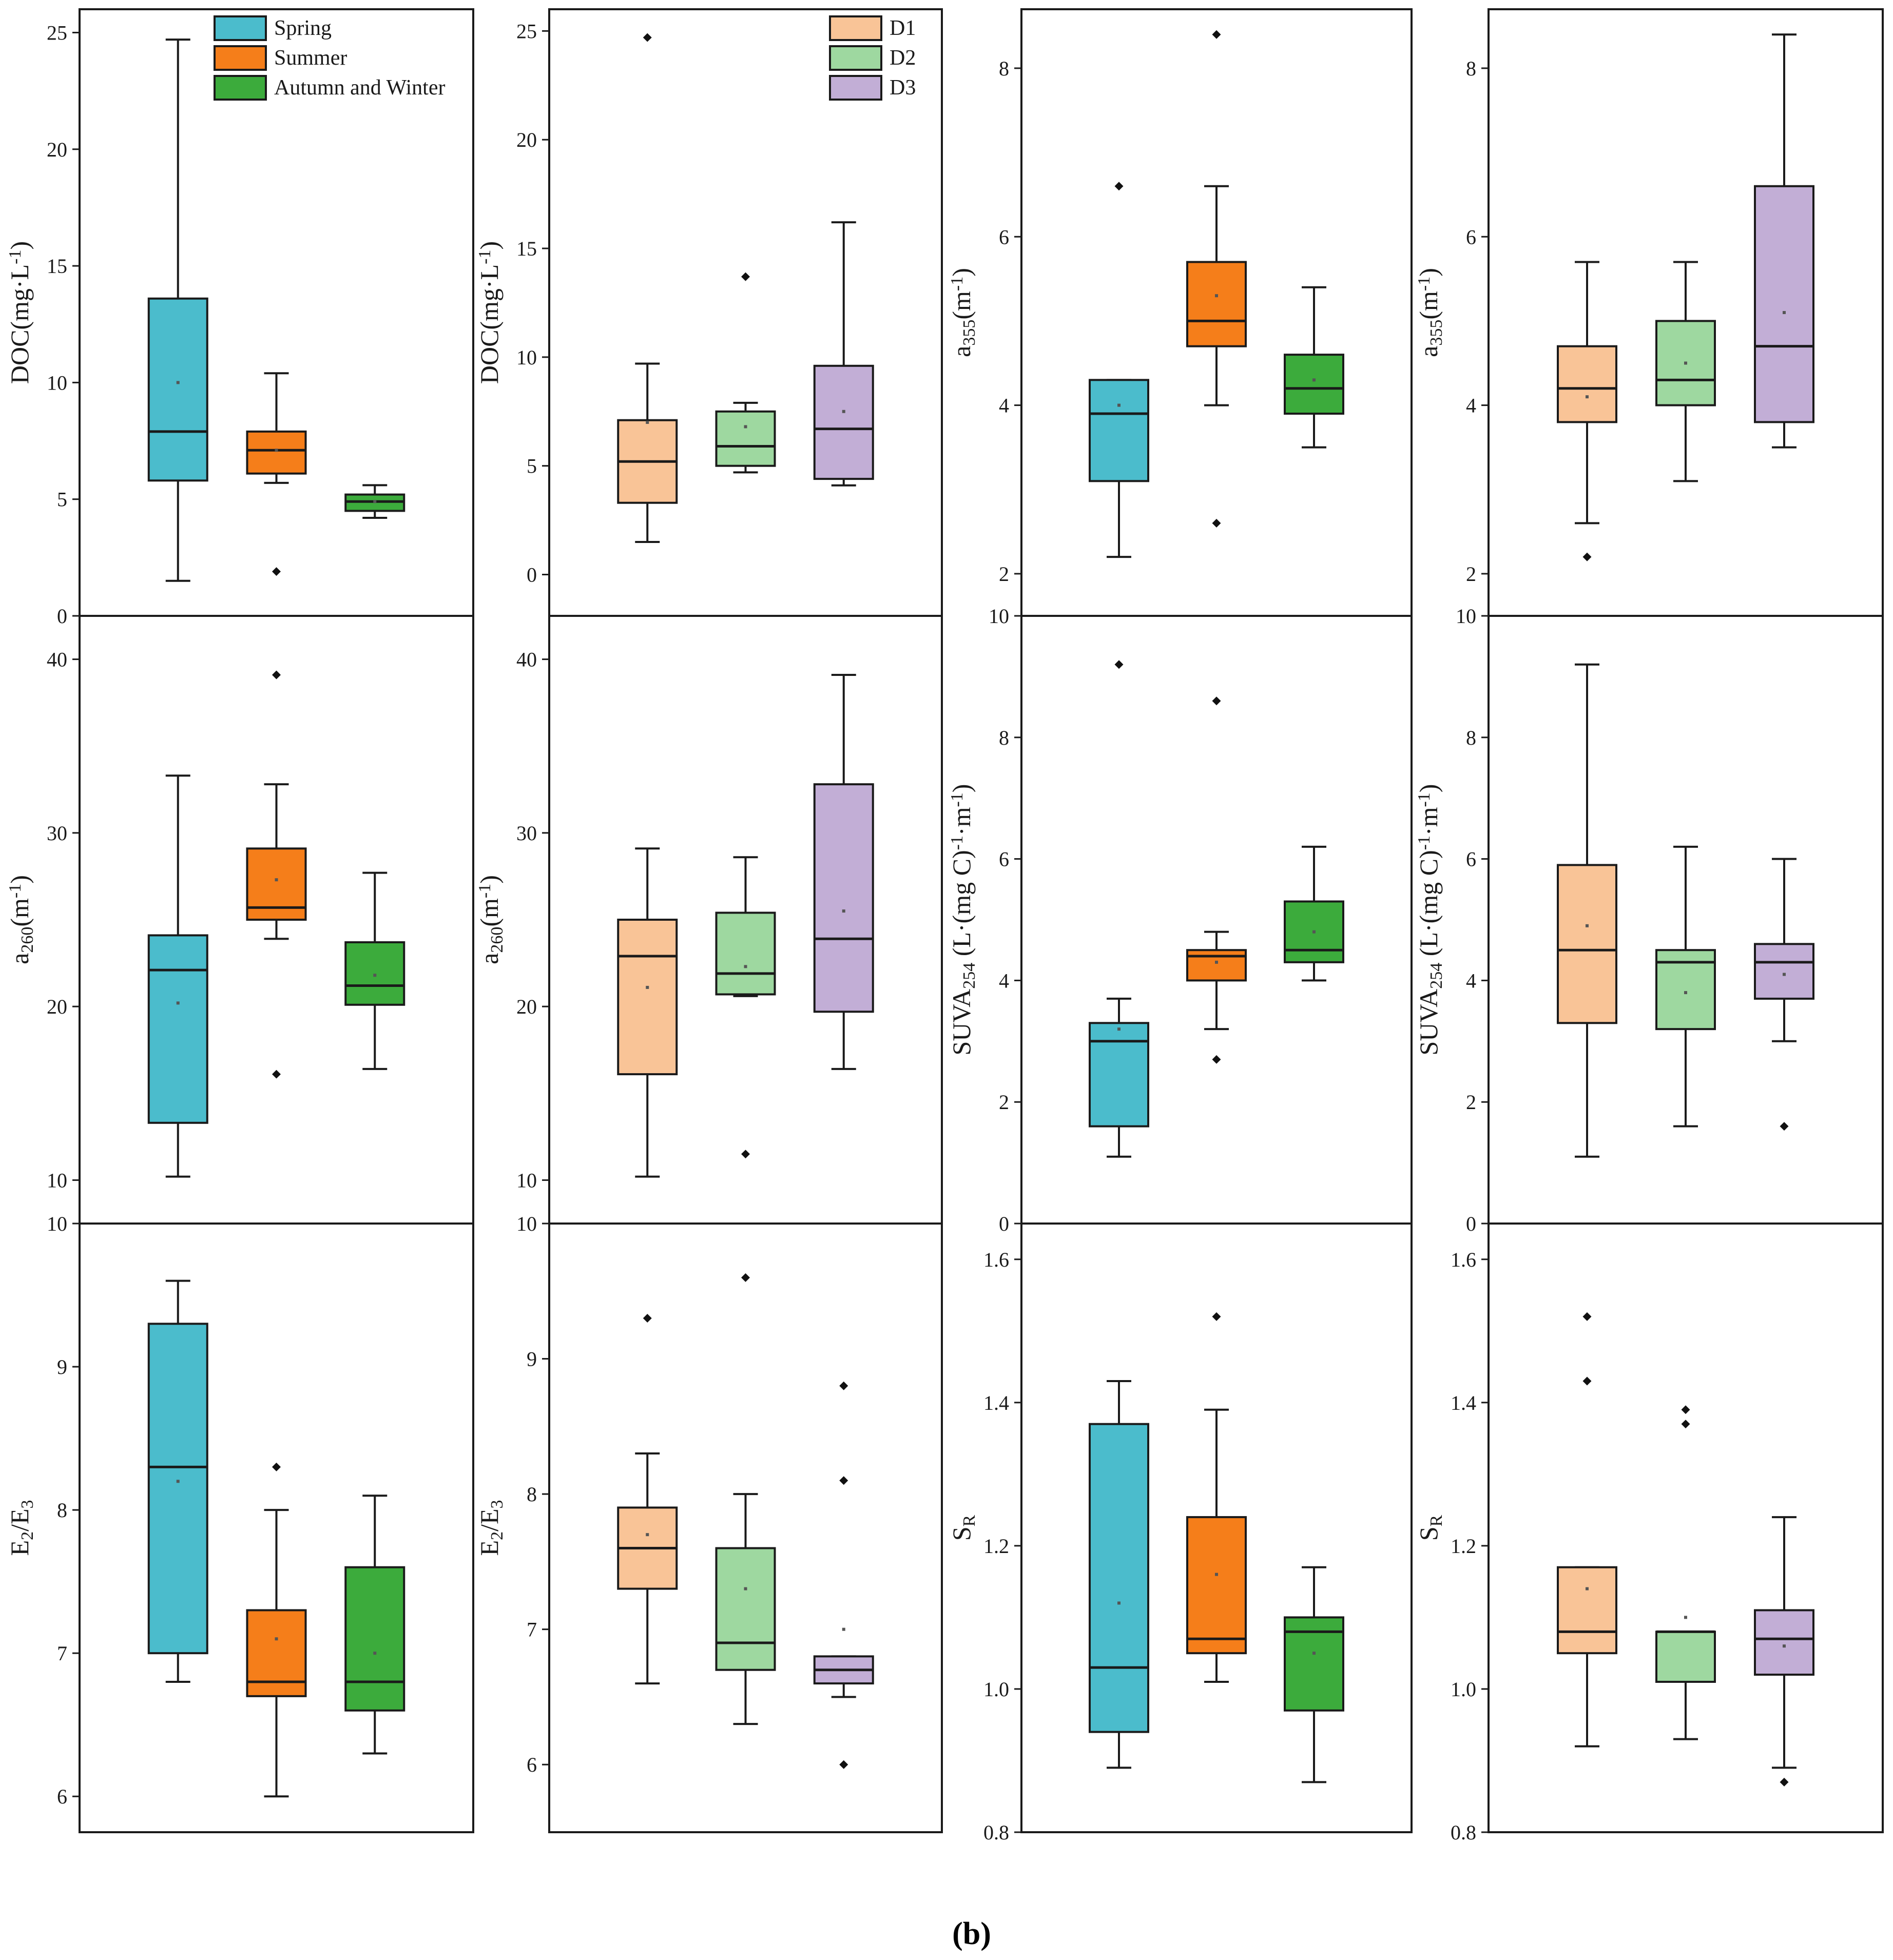 The image size is (1893, 1960). Describe the element at coordinates (526, 32) in the screenshot. I see `y-tick-label: 25` at that location.